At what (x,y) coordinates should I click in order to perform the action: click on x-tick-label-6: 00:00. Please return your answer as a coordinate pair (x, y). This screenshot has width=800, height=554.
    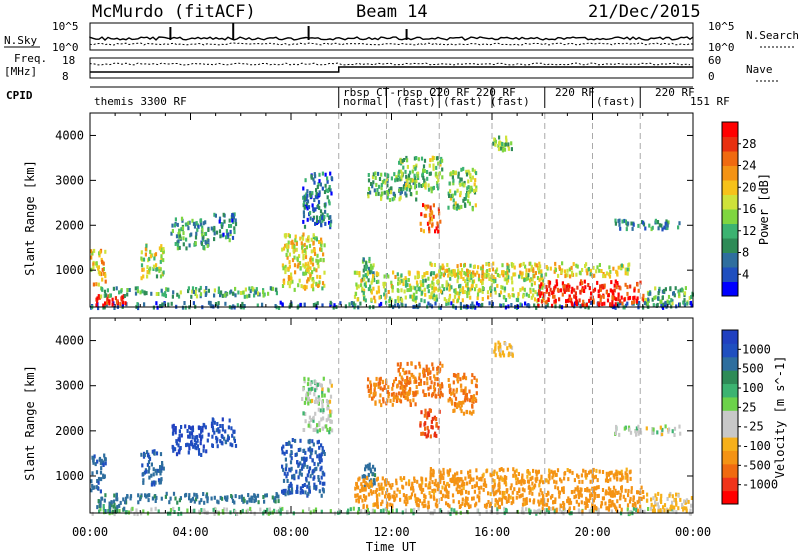
    Looking at the image, I should click on (693, 532).